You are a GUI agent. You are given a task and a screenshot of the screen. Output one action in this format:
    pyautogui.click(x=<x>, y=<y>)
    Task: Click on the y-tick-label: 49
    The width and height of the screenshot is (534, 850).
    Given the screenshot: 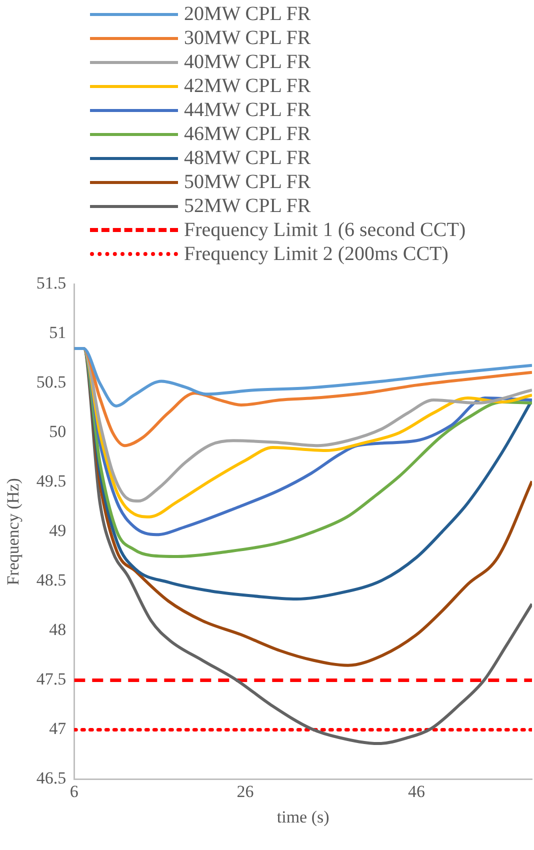 What is the action you would take?
    pyautogui.click(x=57, y=530)
    